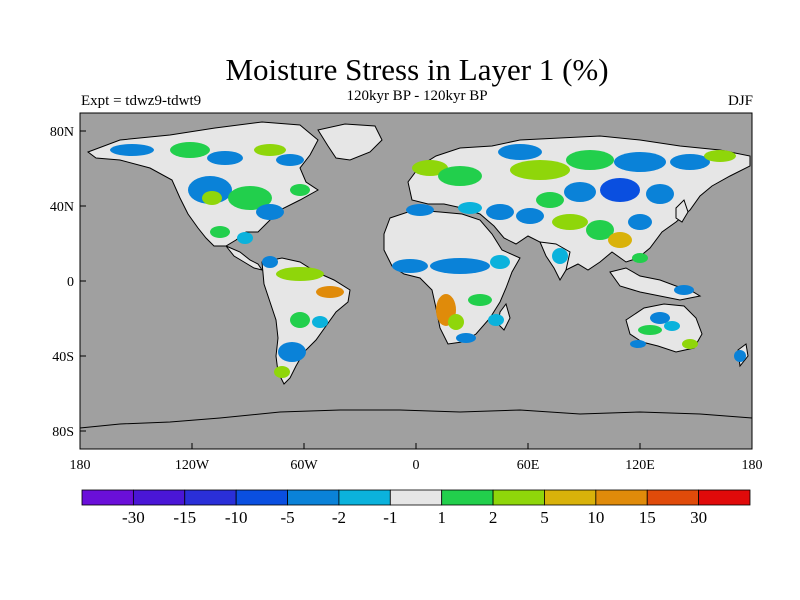  Describe the element at coordinates (287, 517) in the screenshot. I see `colorbar-label: -5` at that location.